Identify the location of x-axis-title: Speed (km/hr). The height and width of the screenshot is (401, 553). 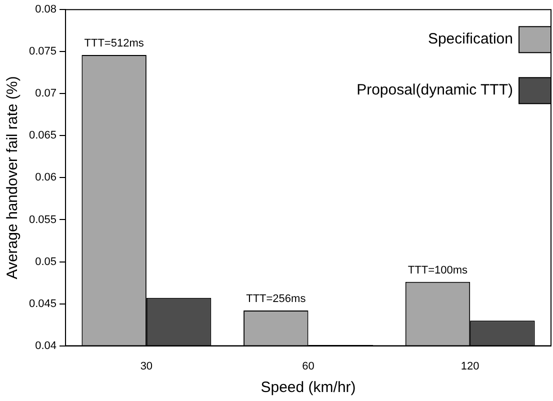
(308, 387).